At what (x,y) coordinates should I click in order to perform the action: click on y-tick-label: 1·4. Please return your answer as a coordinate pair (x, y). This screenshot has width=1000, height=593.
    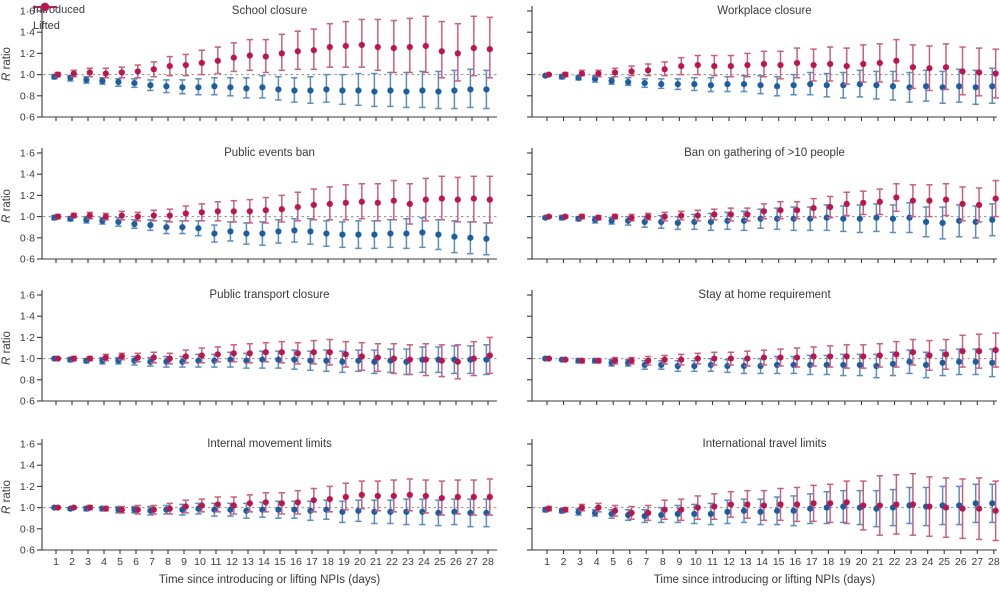
    Looking at the image, I should click on (27, 33).